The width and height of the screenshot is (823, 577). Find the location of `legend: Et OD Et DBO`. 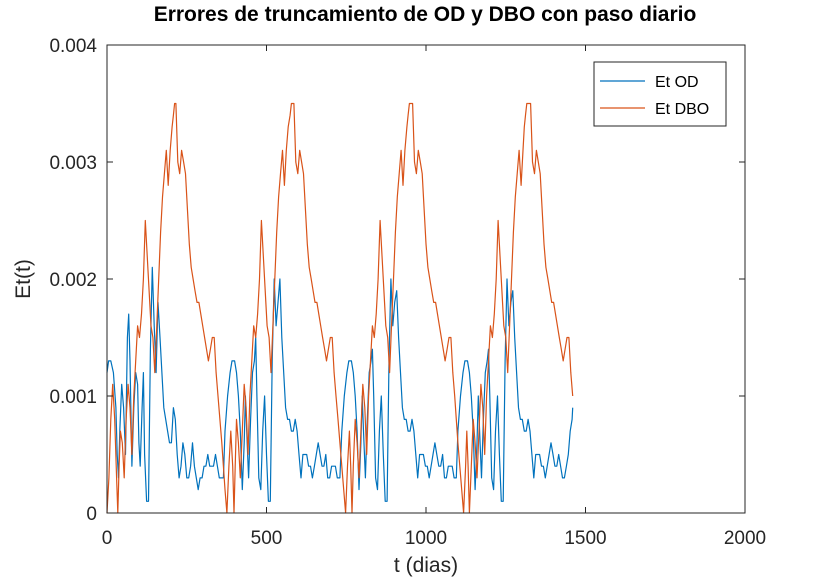

legend: Et OD Et DBO is located at coordinates (660, 94).